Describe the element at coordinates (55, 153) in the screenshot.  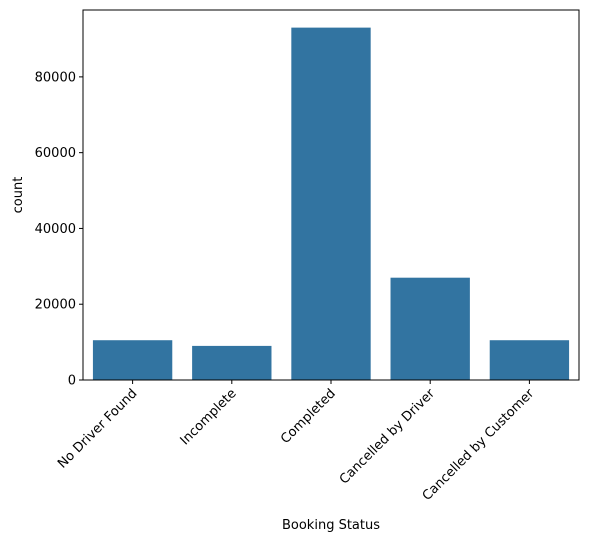
I see `y-tick-label: 60000` at that location.